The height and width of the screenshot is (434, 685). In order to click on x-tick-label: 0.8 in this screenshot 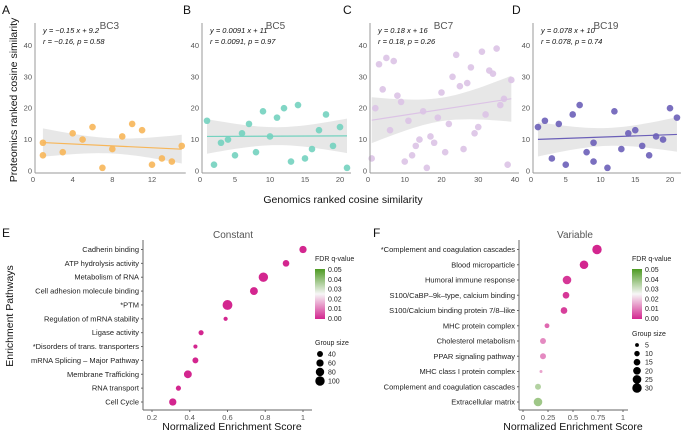, I will do `click(265, 417)`.